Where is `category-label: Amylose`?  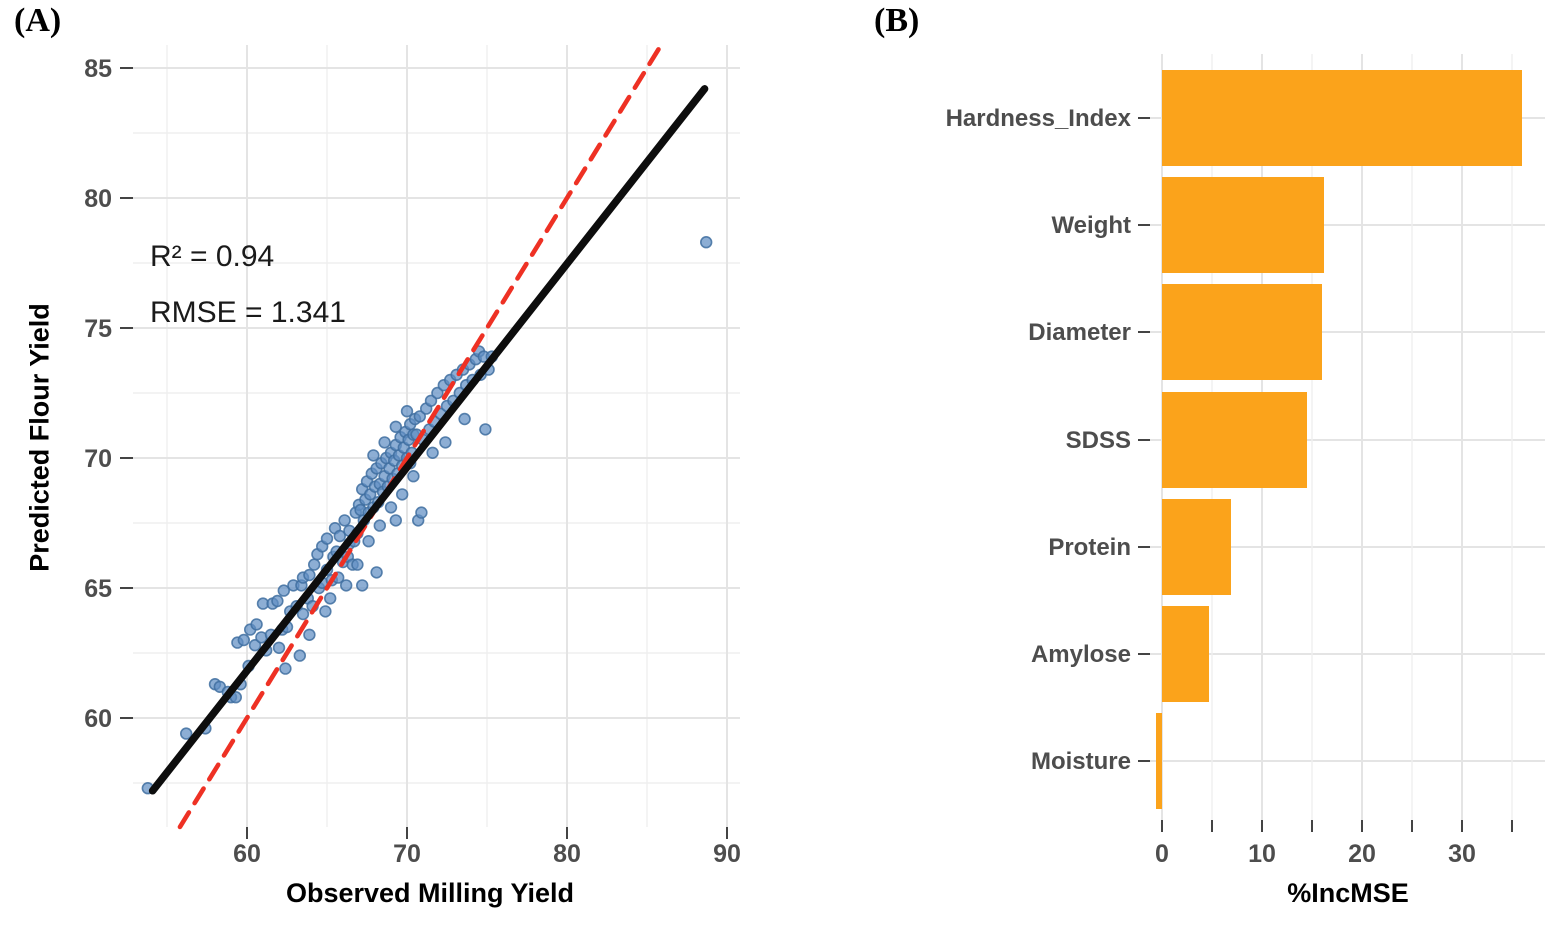
category-label: Amylose is located at coordinates (1081, 654).